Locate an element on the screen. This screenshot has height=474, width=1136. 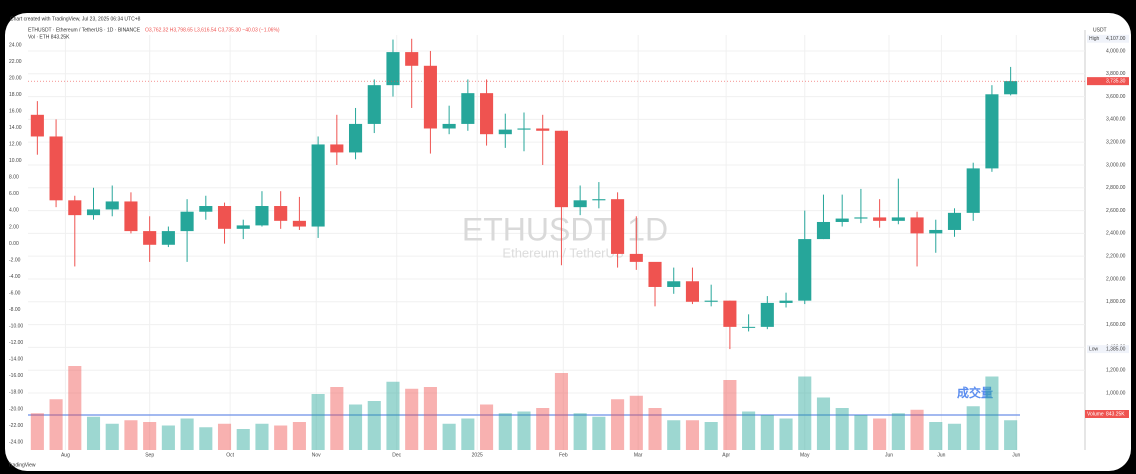
watermark-subtitle: Ethereum / TetherUS is located at coordinates (562, 252).